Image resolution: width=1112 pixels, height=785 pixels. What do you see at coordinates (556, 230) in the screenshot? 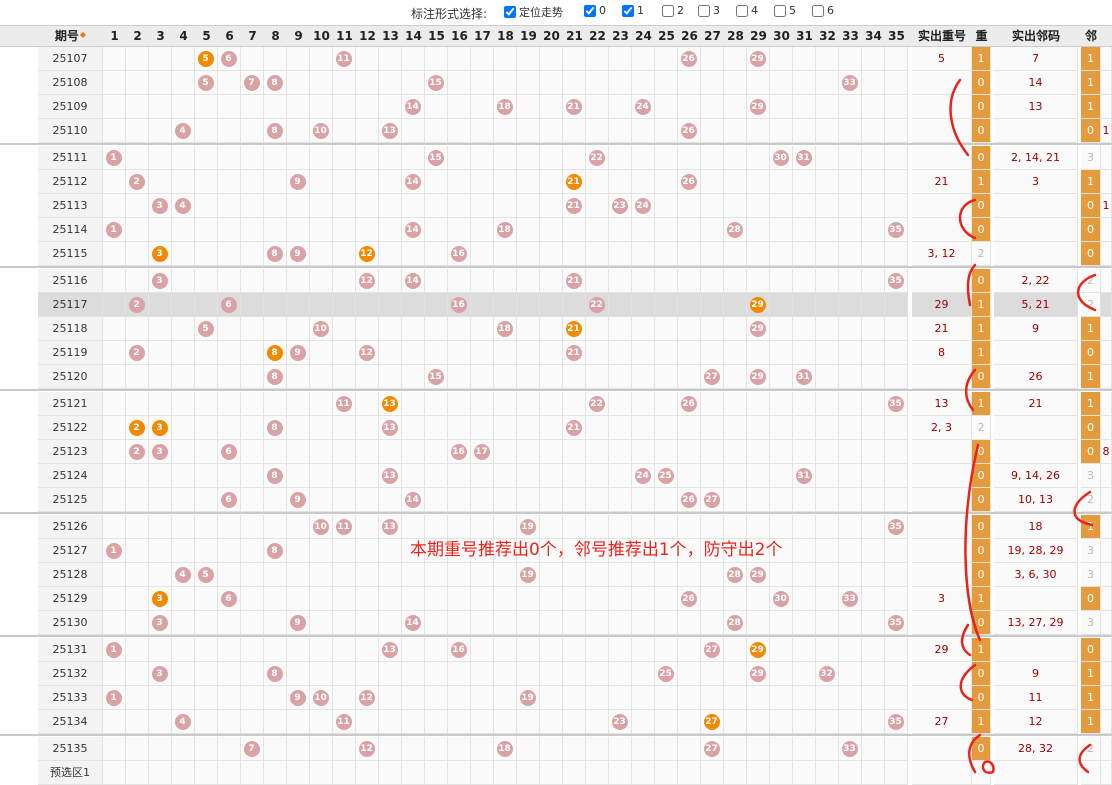
I see `table-row: 25114 1 14 18 28 35 0 0` at bounding box center [556, 230].